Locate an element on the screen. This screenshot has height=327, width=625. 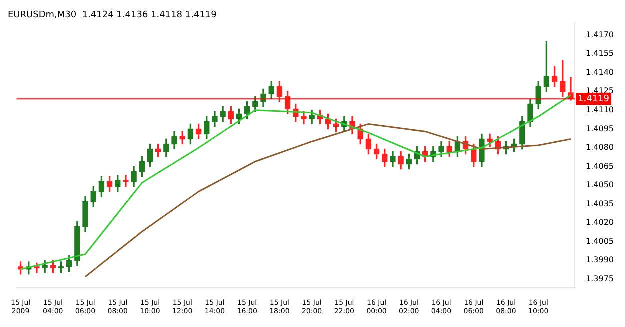
y-tick-label: 1.4050 is located at coordinates (600, 185).